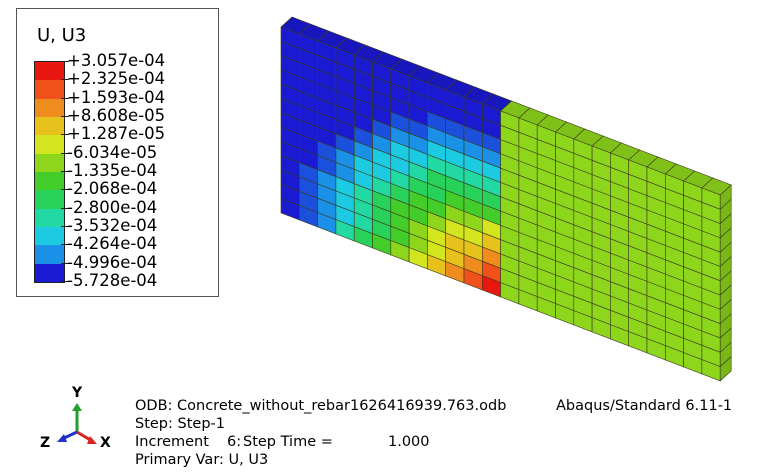 This screenshot has height=474, width=760. I want to click on primary-variable: Primary Var: U, U3, so click(202, 460).